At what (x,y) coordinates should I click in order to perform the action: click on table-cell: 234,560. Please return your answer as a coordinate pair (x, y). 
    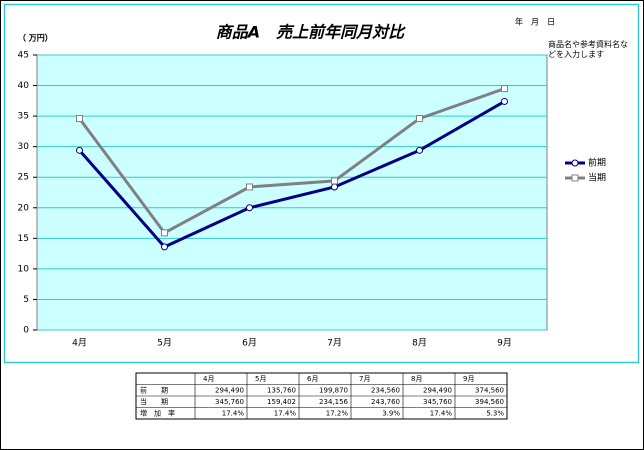
    Looking at the image, I should click on (385, 390).